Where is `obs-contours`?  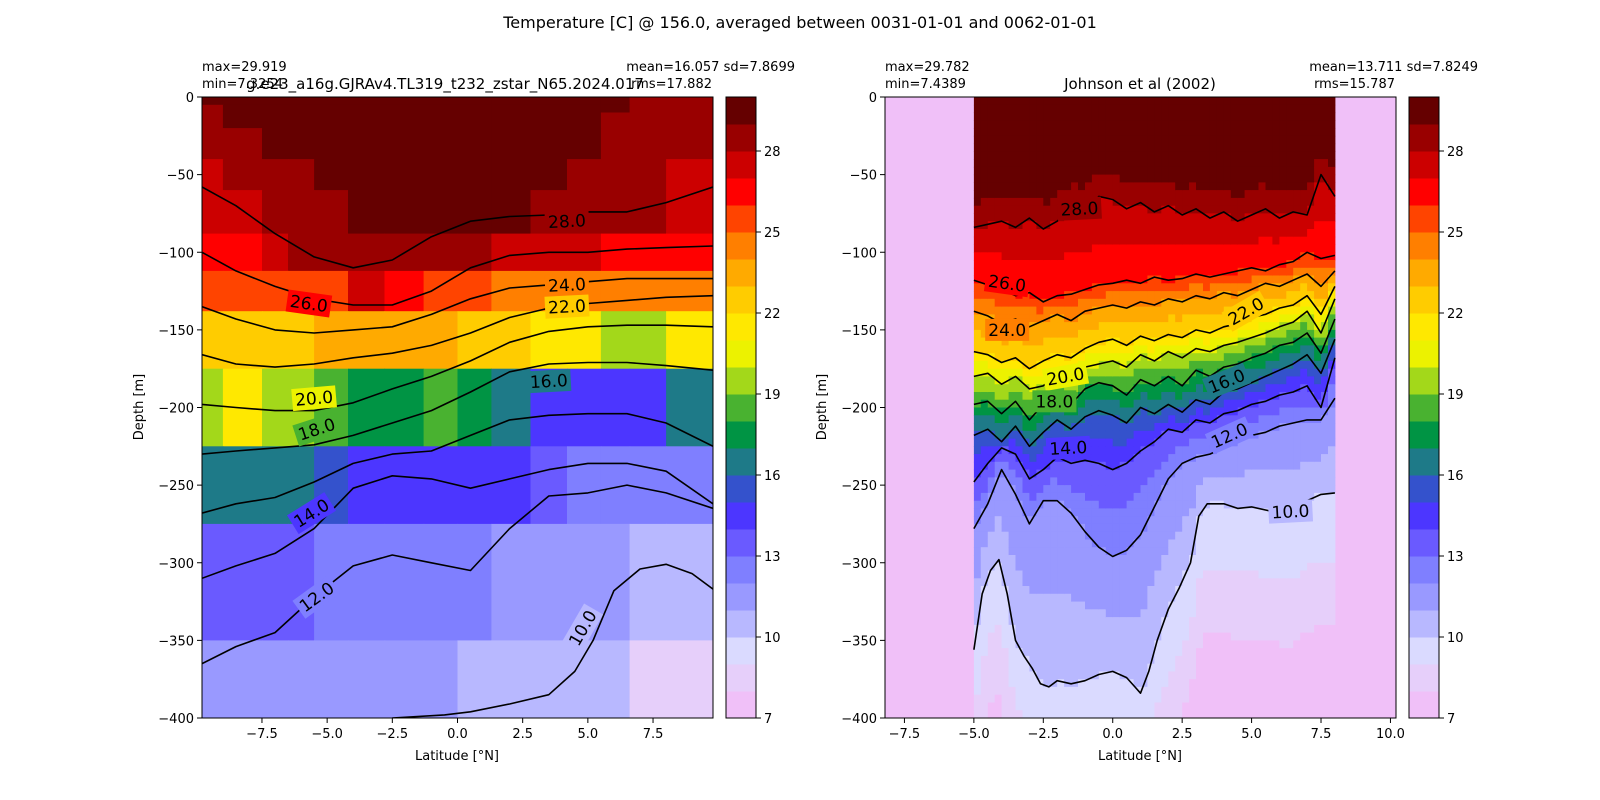 obs-contours is located at coordinates (1154, 434).